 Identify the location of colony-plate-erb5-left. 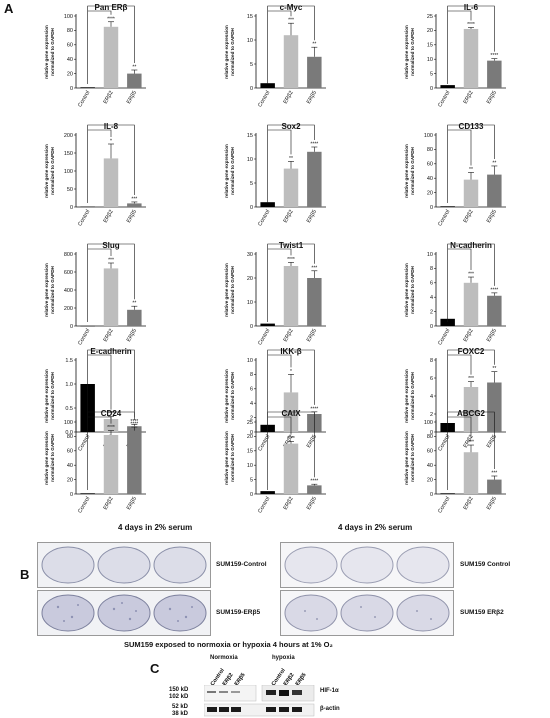
(124, 613).